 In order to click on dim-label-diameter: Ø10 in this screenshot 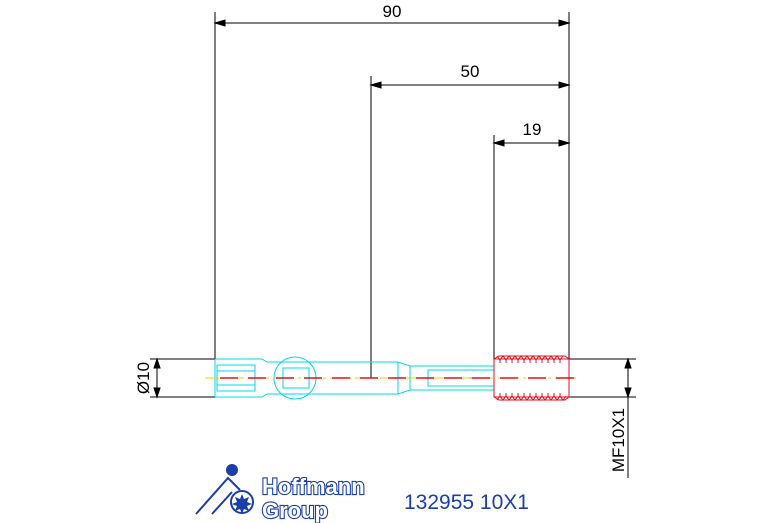, I will do `click(143, 378)`.